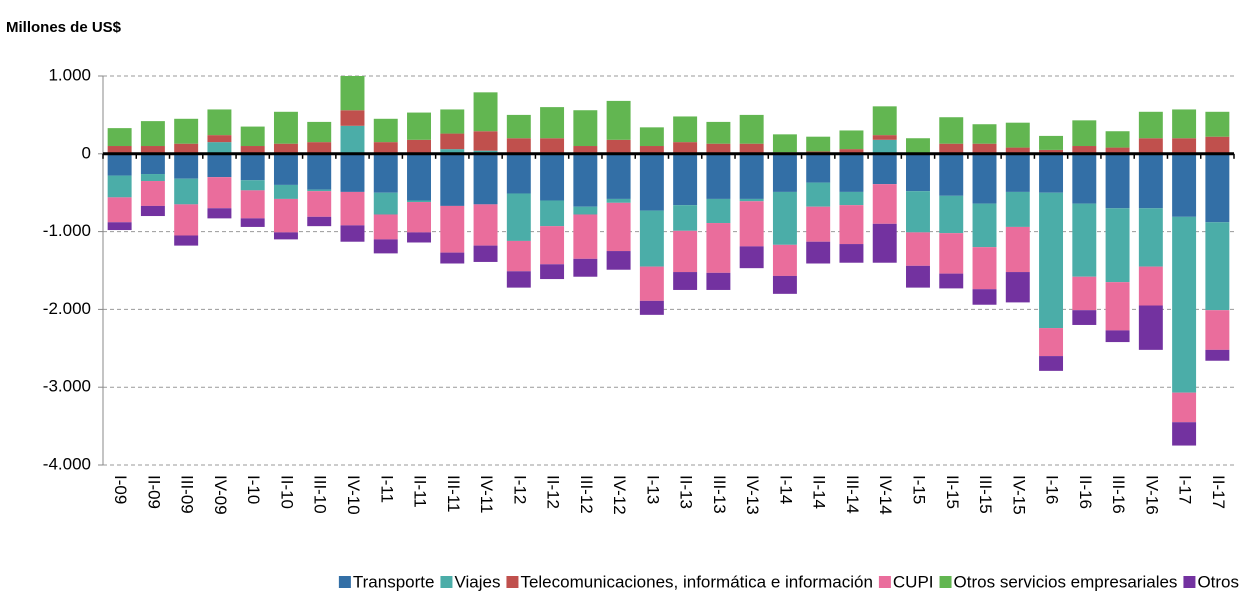  Describe the element at coordinates (120, 489) in the screenshot. I see `x-tick-label: I-09` at that location.